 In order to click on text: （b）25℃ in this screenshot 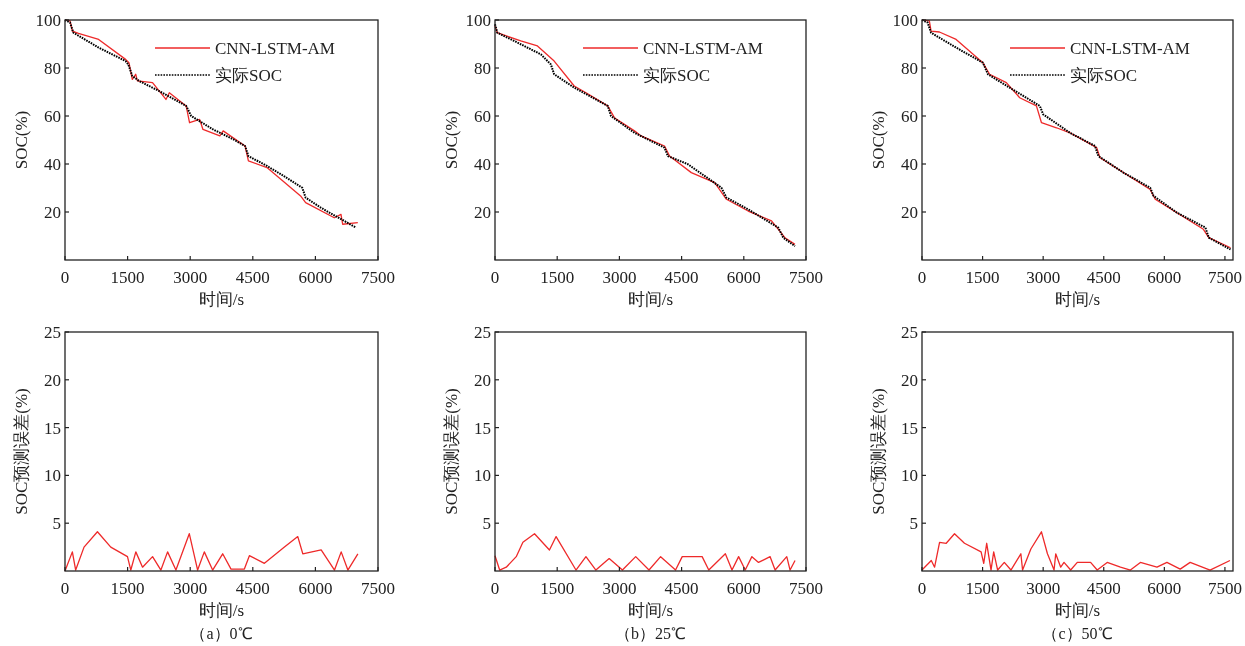, I will do `click(650, 633)`.